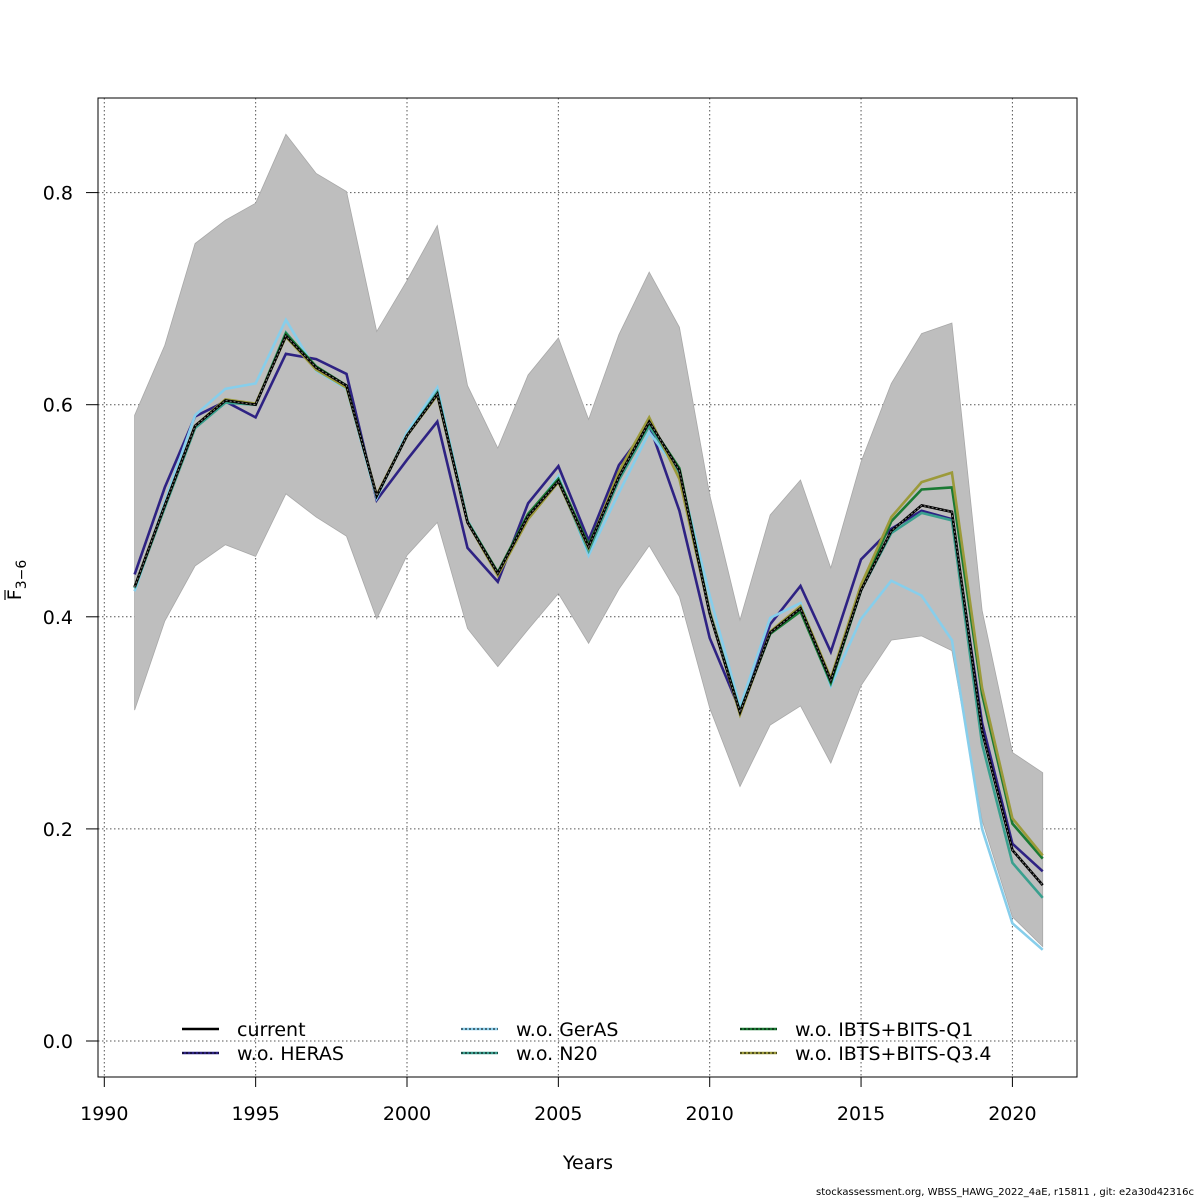  What do you see at coordinates (58, 618) in the screenshot?
I see `y-tick-label: 0.4` at bounding box center [58, 618].